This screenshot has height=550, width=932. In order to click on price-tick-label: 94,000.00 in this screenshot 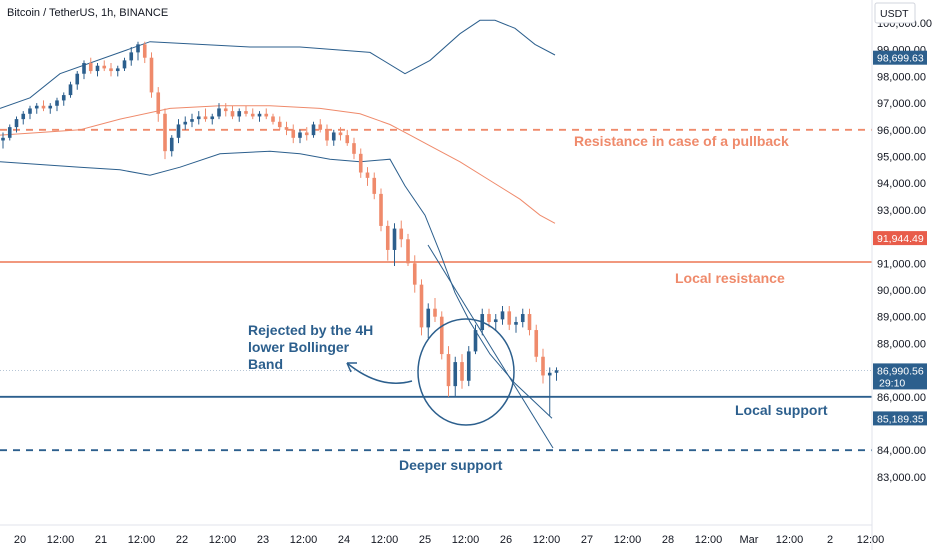, I will do `click(901, 184)`.